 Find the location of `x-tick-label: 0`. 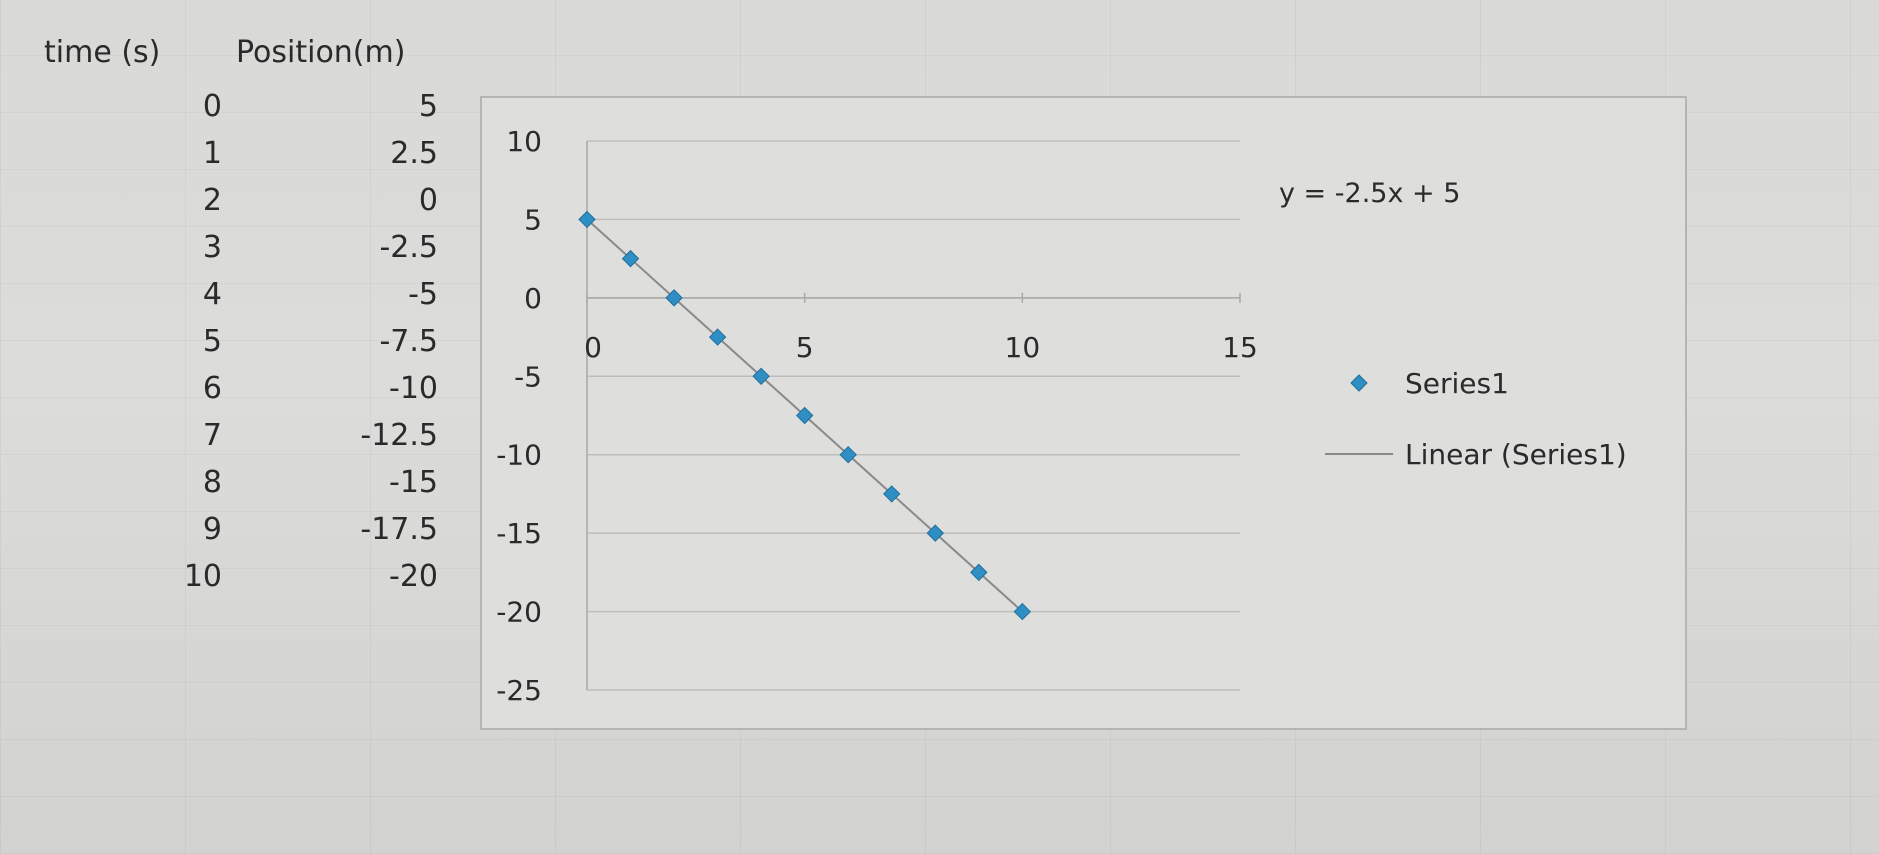

x-tick-label: 0 is located at coordinates (593, 347).